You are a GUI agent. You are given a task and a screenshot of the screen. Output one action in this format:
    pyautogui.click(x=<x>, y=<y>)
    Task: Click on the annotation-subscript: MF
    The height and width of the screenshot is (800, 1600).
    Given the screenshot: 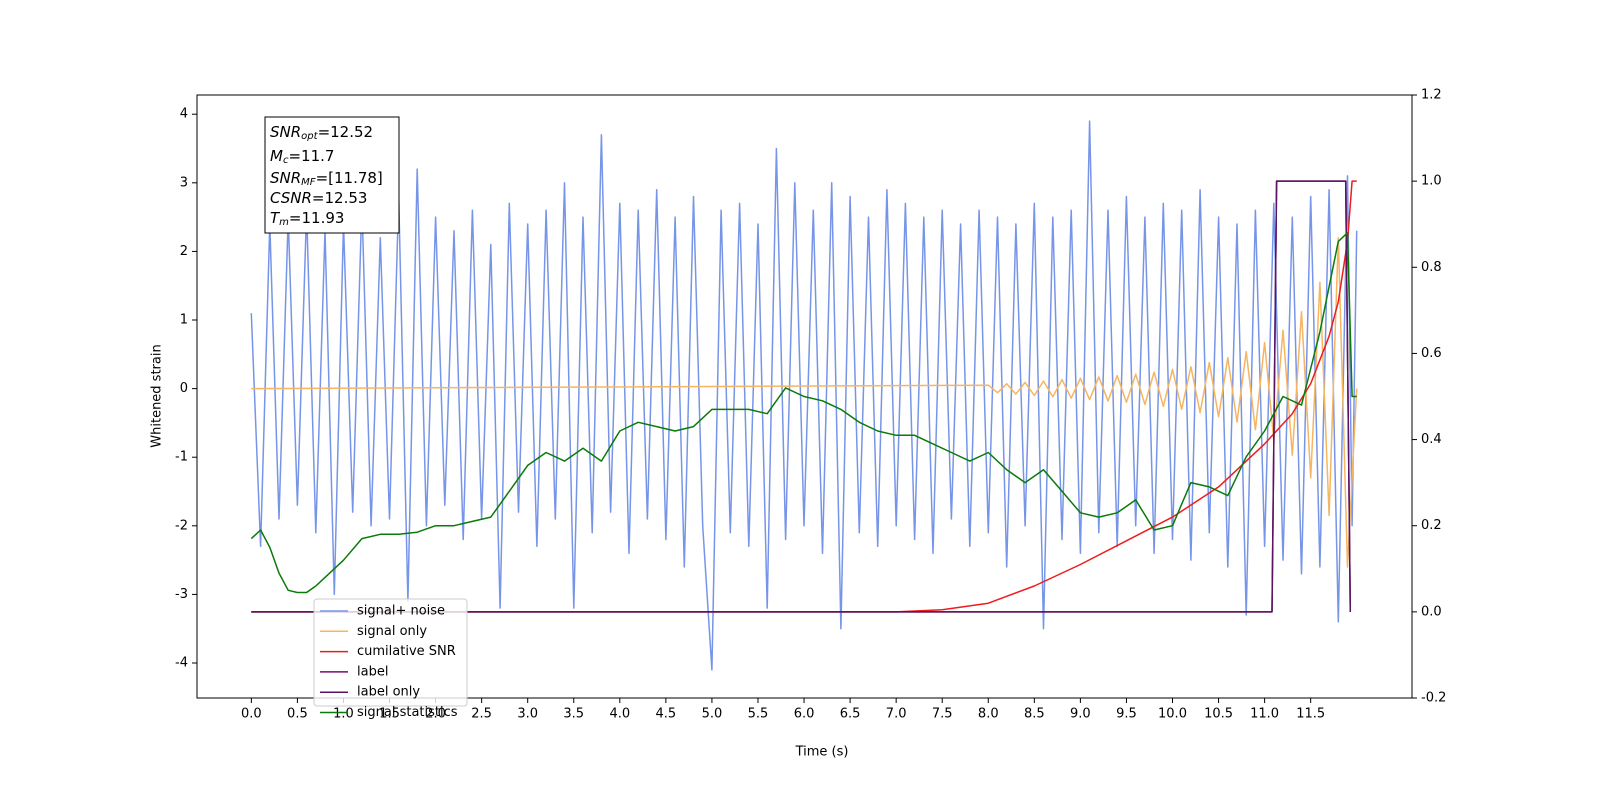 What is the action you would take?
    pyautogui.click(x=308, y=182)
    